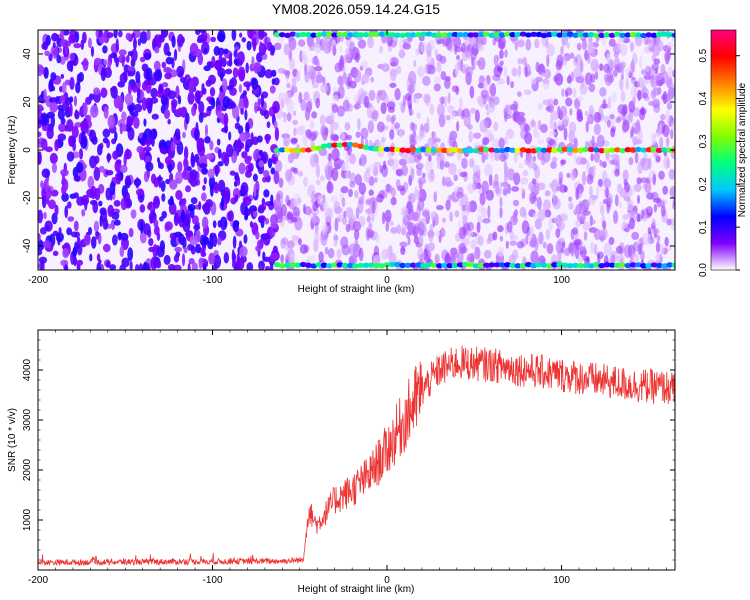 The image size is (750, 600). Describe the element at coordinates (703, 270) in the screenshot. I see `colorbar-tick-label: 0.0` at that location.